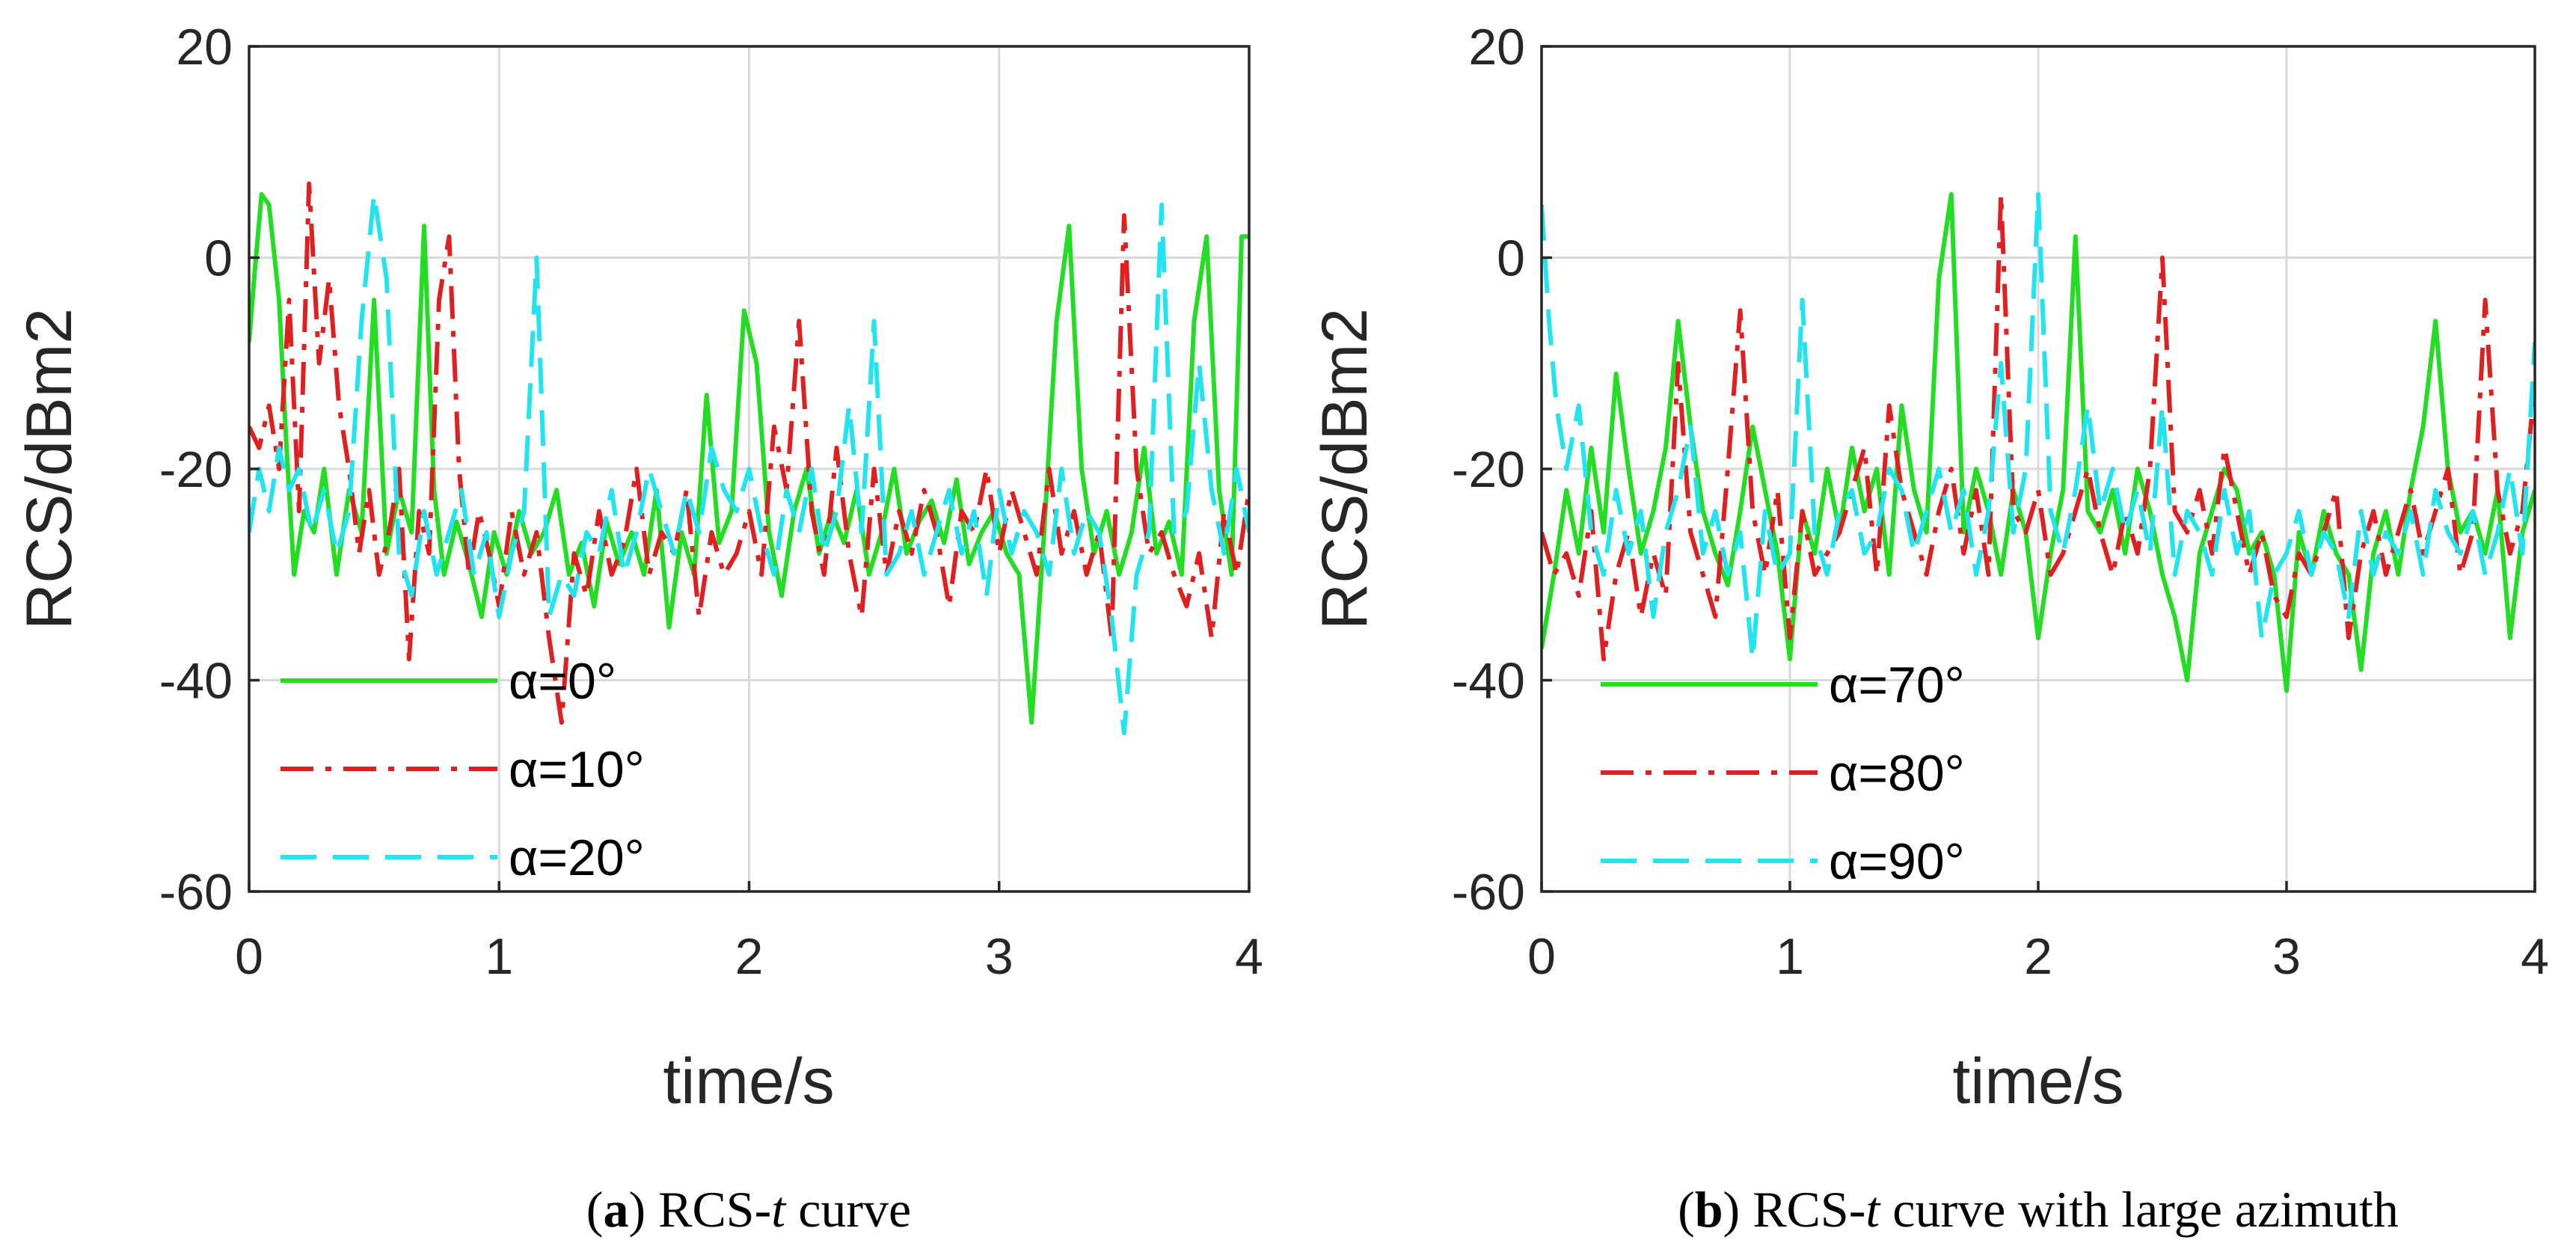  What do you see at coordinates (462, 769) in the screenshot?
I see `legend: α=0° α=10° α=20°` at bounding box center [462, 769].